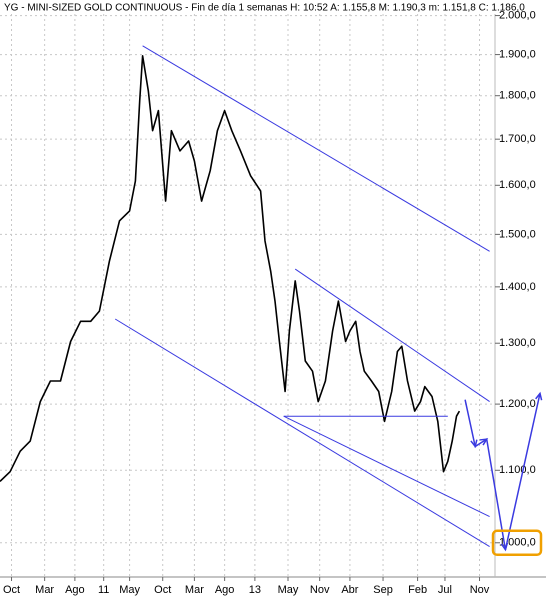 The height and width of the screenshot is (600, 546). I want to click on highlight-box, so click(517, 543).